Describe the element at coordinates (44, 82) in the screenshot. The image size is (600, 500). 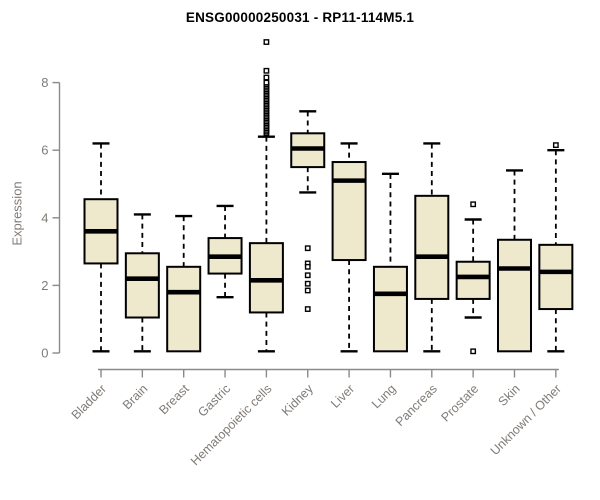
I see `y-tick-label-8: 8` at that location.